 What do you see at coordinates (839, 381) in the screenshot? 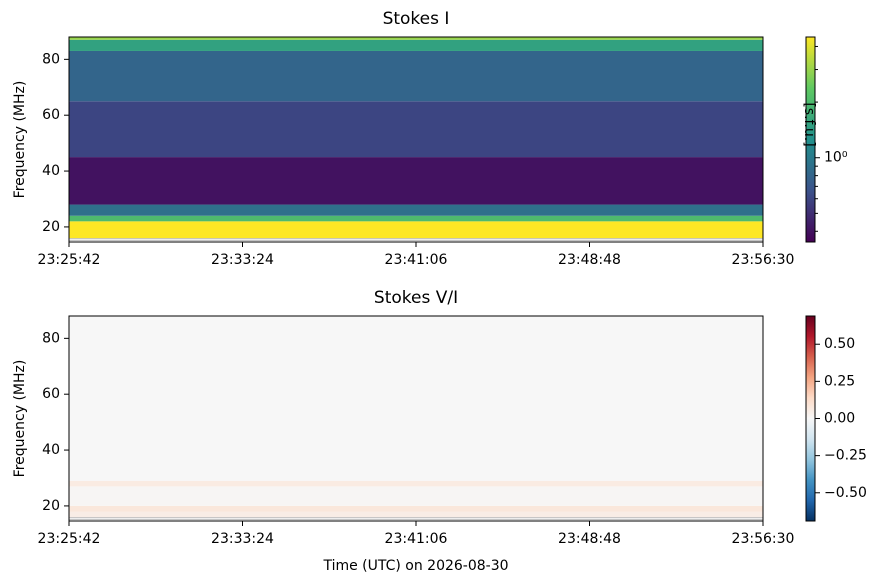
I see `colorbar-tick-label: 0.25` at bounding box center [839, 381].